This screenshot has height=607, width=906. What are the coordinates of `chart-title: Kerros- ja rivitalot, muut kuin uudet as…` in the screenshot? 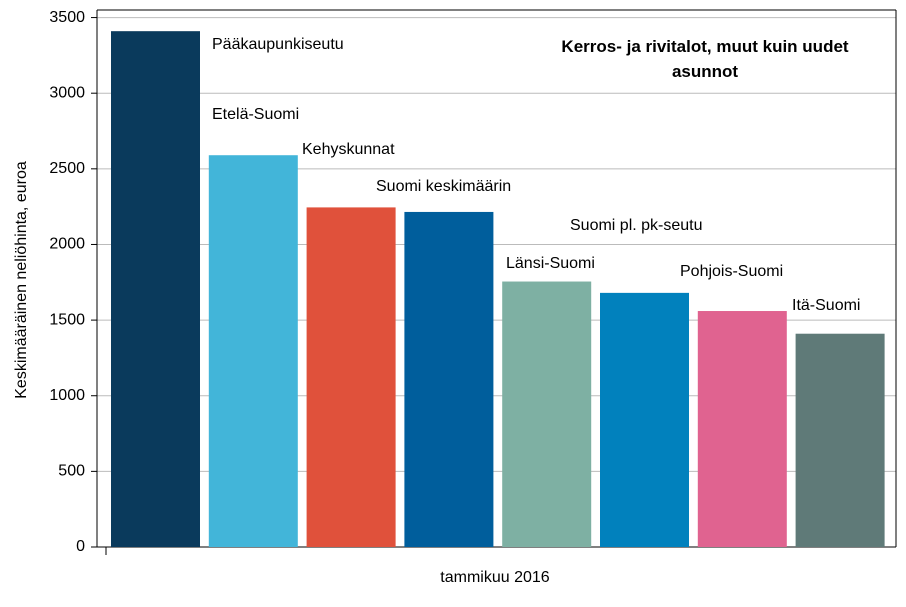 It's located at (705, 59).